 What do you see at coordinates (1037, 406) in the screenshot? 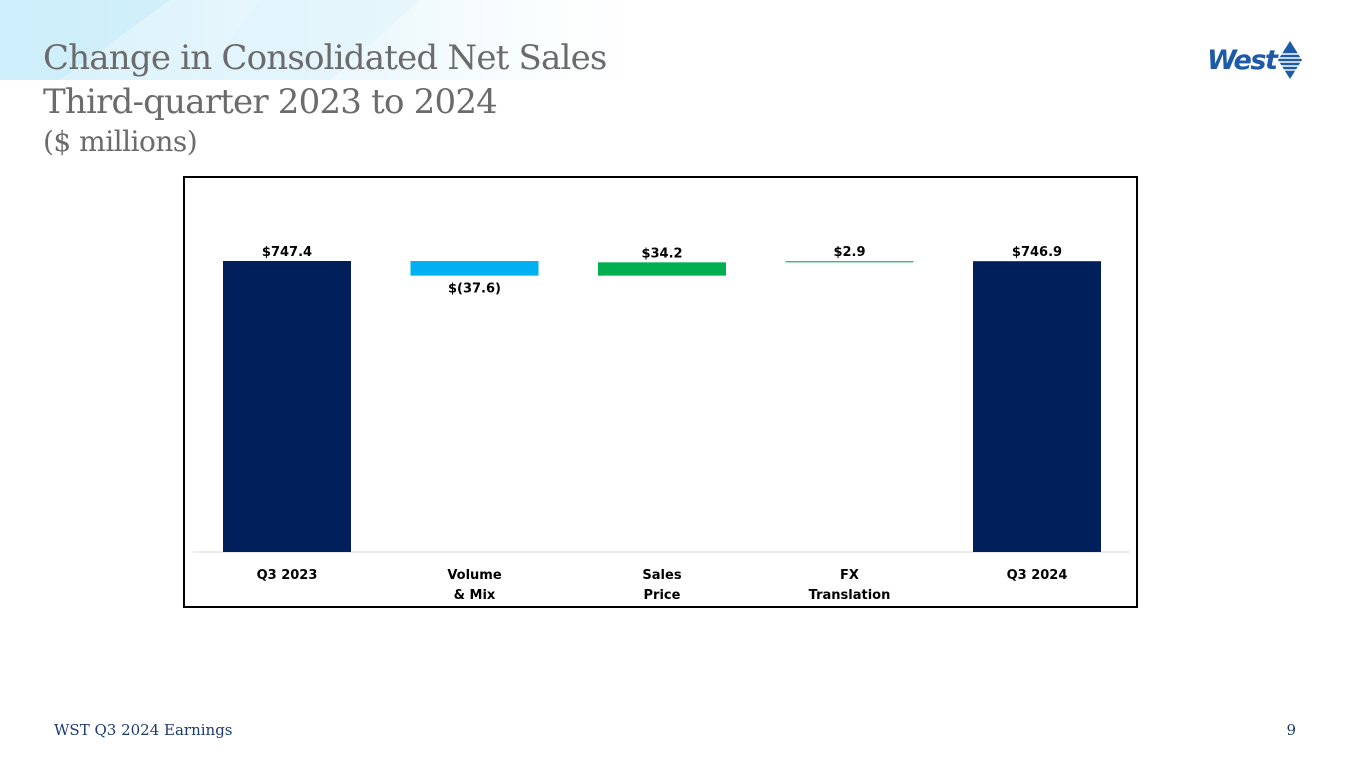
I see `bar-q3-2024` at bounding box center [1037, 406].